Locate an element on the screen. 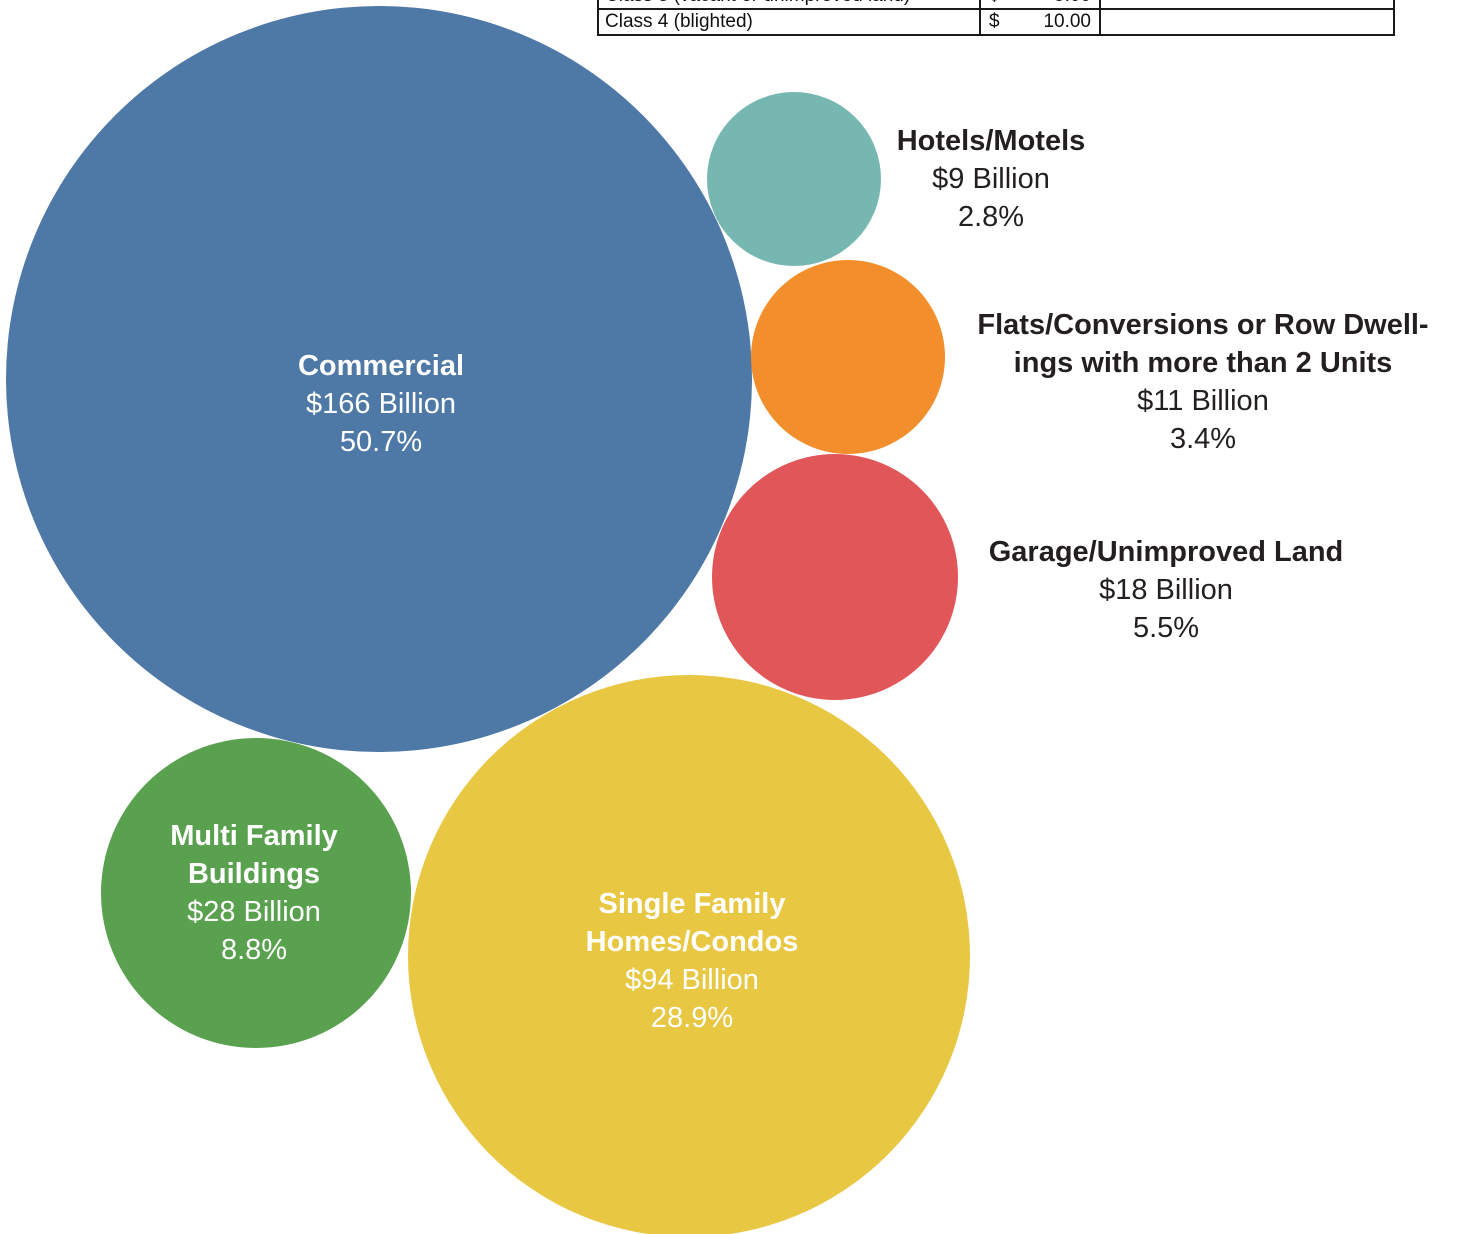 Image resolution: width=1470 pixels, height=1234 pixels. category-label: Buildings is located at coordinates (254, 874).